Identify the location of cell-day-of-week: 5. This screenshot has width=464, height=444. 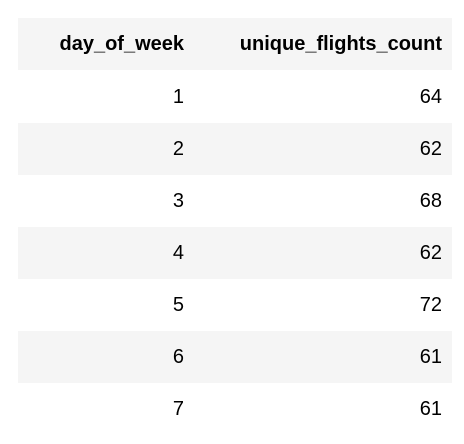
(178, 304).